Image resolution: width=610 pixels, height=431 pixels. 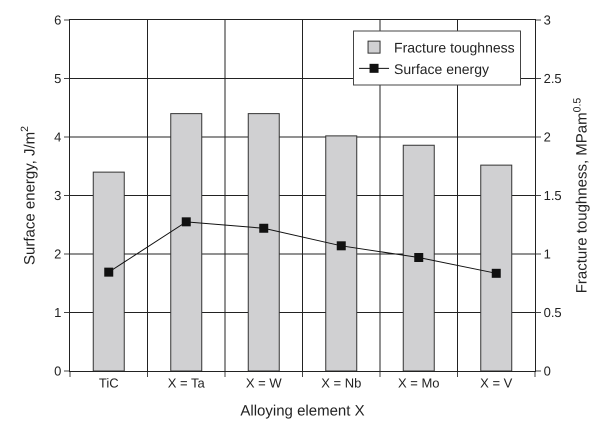 What do you see at coordinates (547, 137) in the screenshot?
I see `y2-tick-label: 2` at bounding box center [547, 137].